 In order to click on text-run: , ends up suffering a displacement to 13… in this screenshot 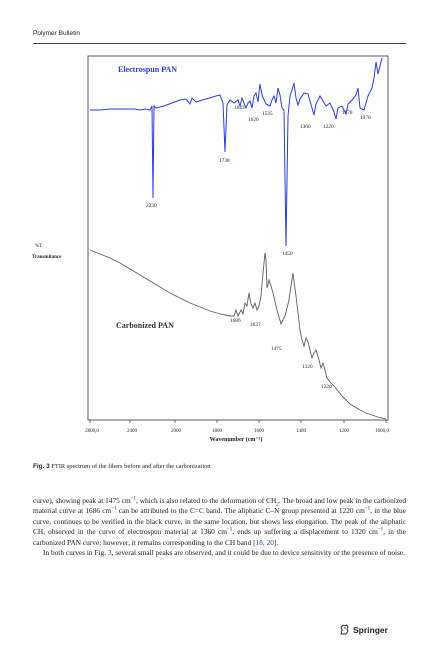, I will do `click(305, 532)`.